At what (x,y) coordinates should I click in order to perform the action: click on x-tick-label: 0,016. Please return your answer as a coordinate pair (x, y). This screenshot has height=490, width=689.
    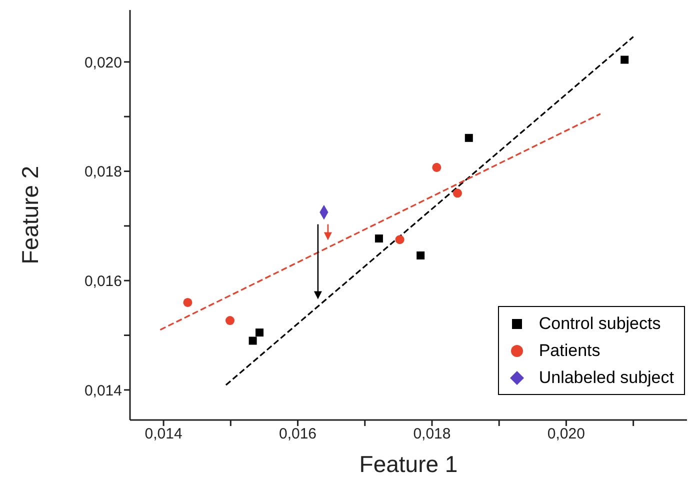
    Looking at the image, I should click on (298, 434).